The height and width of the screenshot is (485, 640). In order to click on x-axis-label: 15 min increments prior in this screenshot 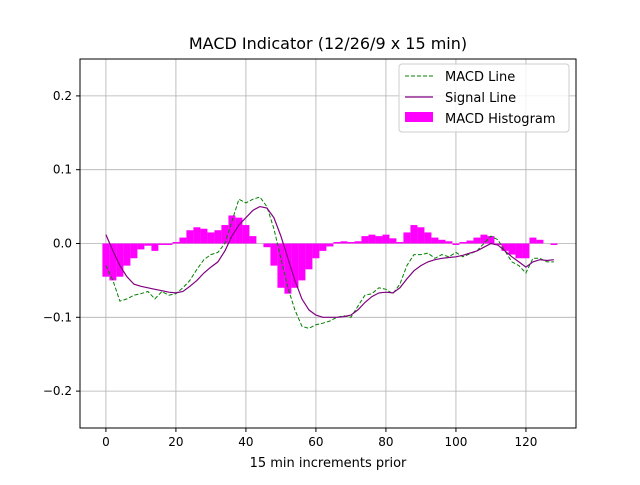, I will do `click(328, 463)`.